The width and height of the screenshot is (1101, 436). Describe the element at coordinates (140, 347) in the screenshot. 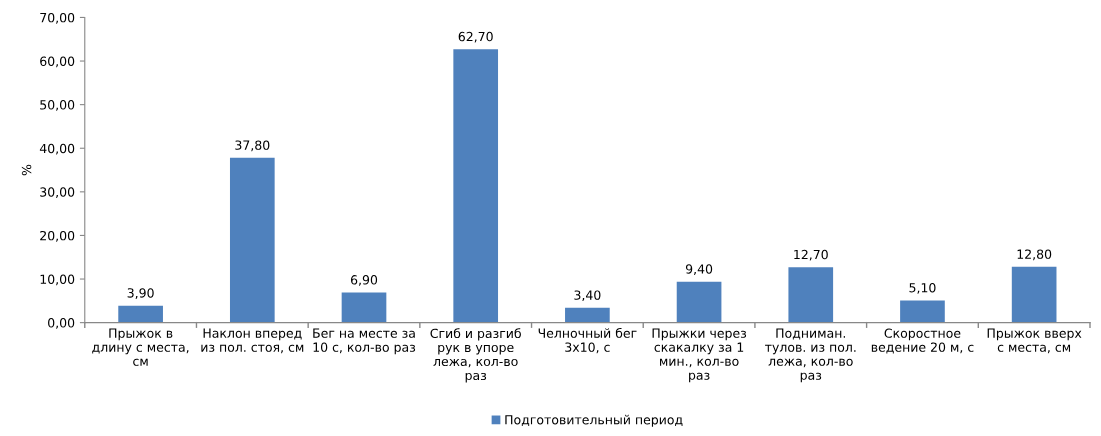

I see `x-tick-label: Прыжок в длину с места, см` at that location.